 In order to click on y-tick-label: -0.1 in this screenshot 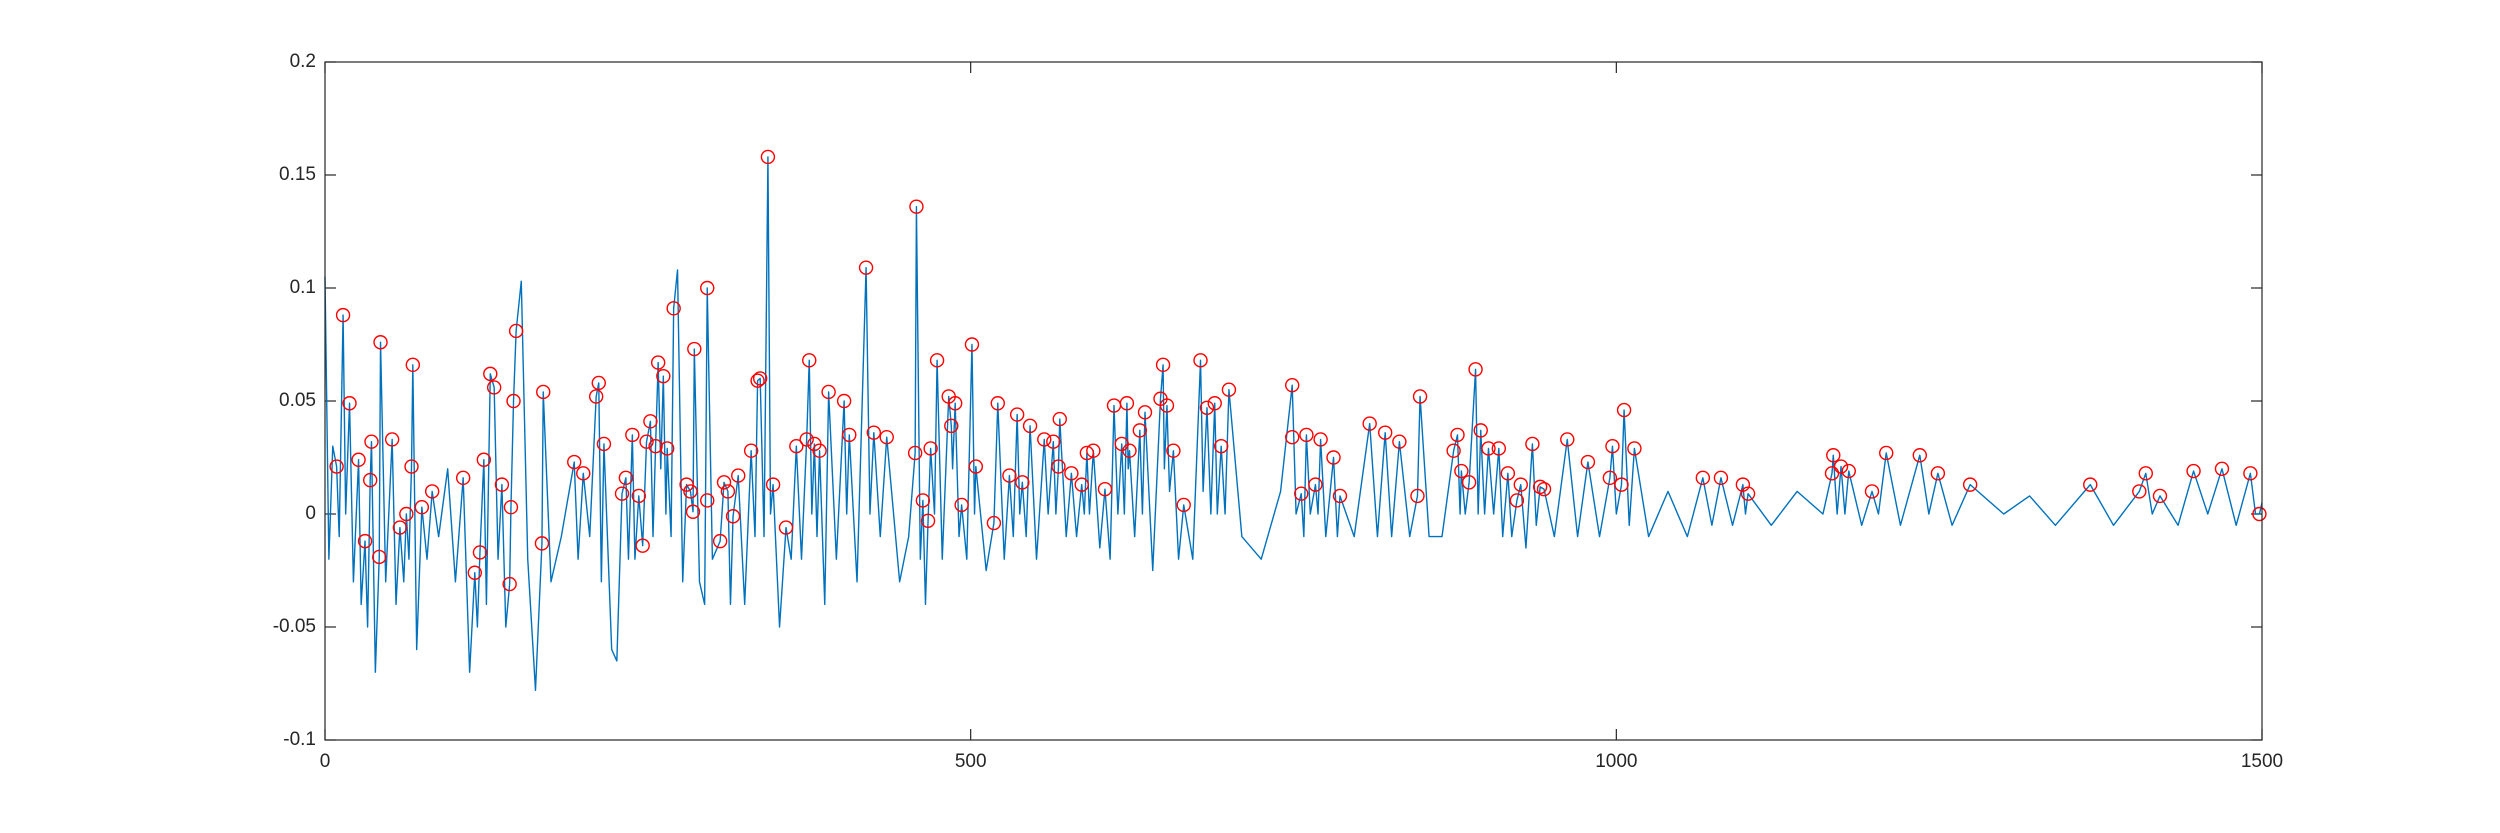, I will do `click(299, 739)`.